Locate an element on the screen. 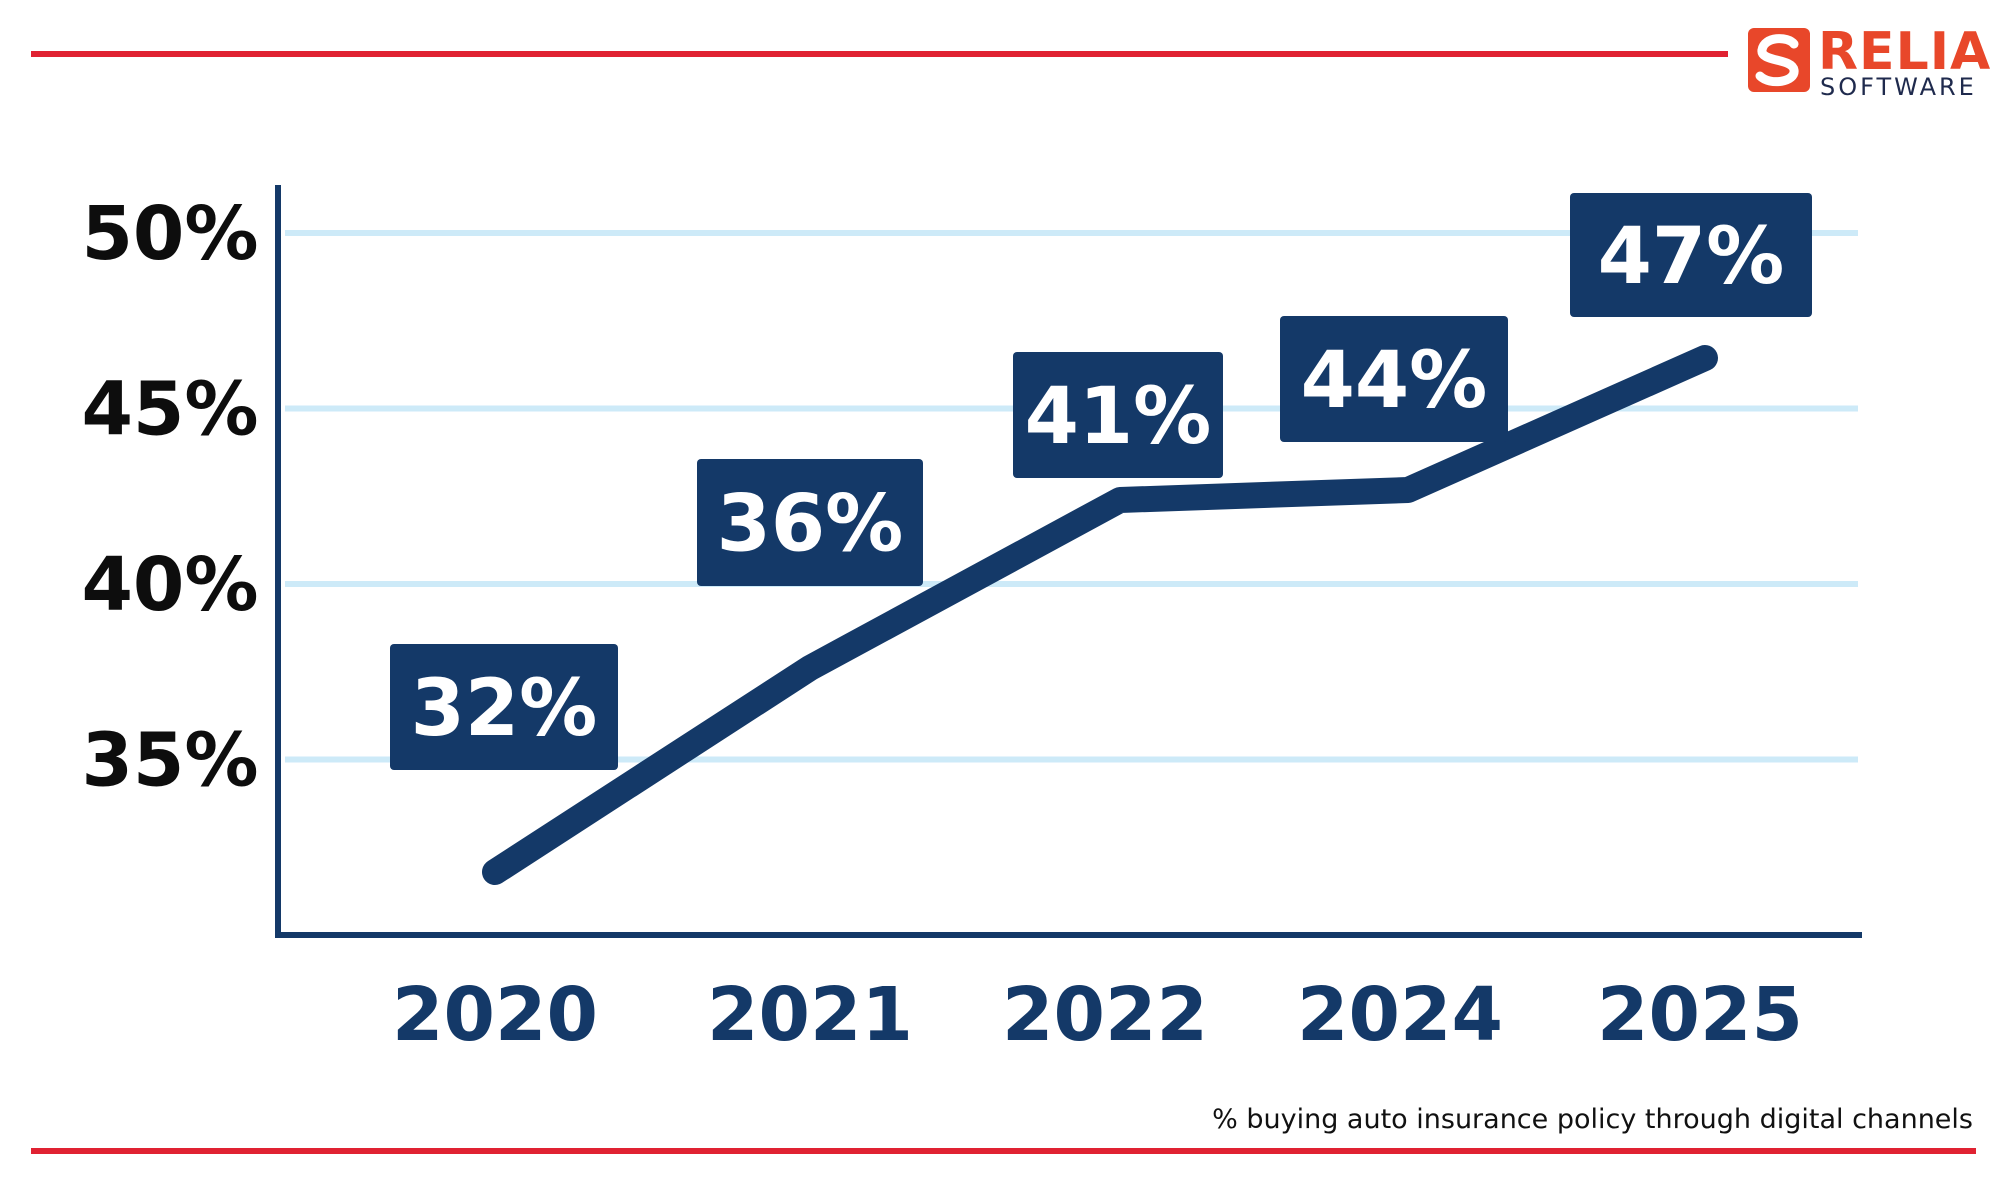  x-tick-label: 2022 is located at coordinates (1105, 1015).